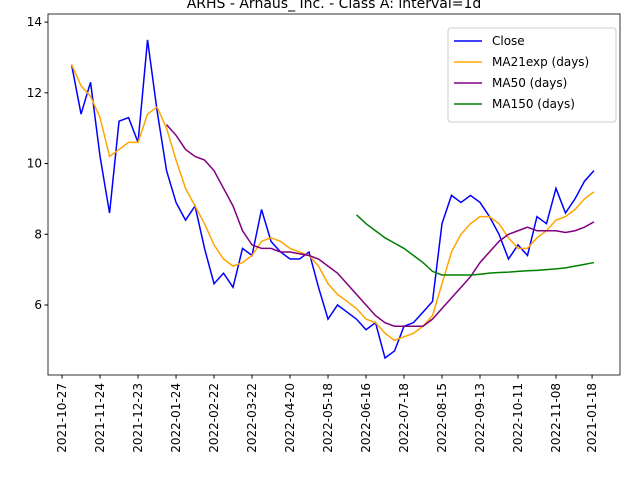  Describe the element at coordinates (252, 418) in the screenshot. I see `x-tick-label: 2022-03-22` at that location.